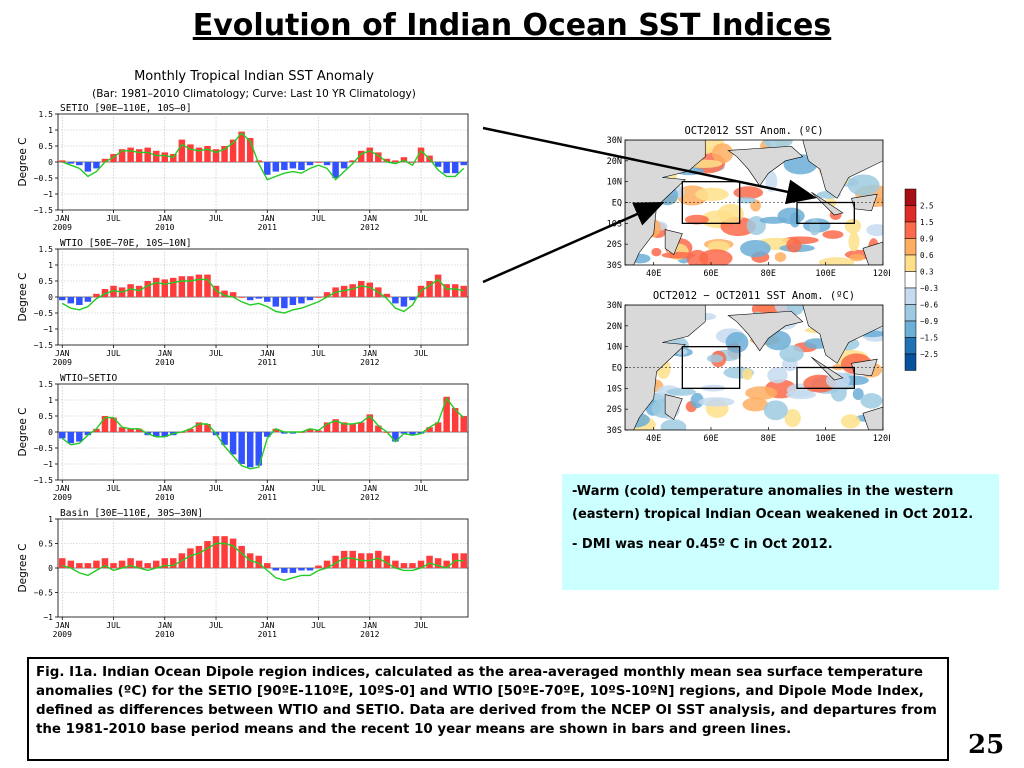  What do you see at coordinates (164, 634) in the screenshot?
I see `x-tick-year: 2010` at bounding box center [164, 634].